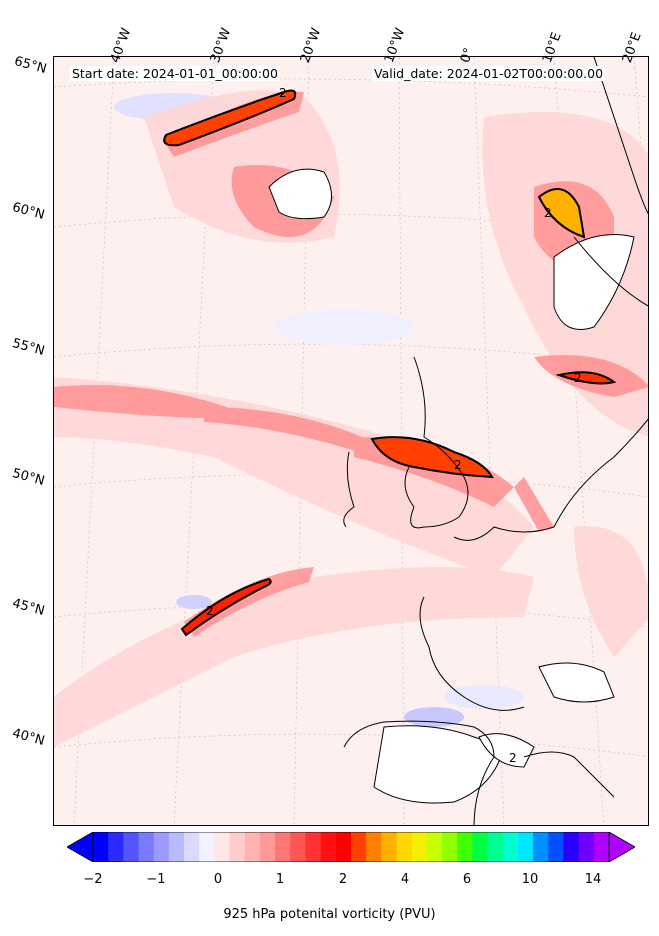 The height and width of the screenshot is (936, 659). What do you see at coordinates (530, 879) in the screenshot?
I see `colorbar-tick: 10` at bounding box center [530, 879].